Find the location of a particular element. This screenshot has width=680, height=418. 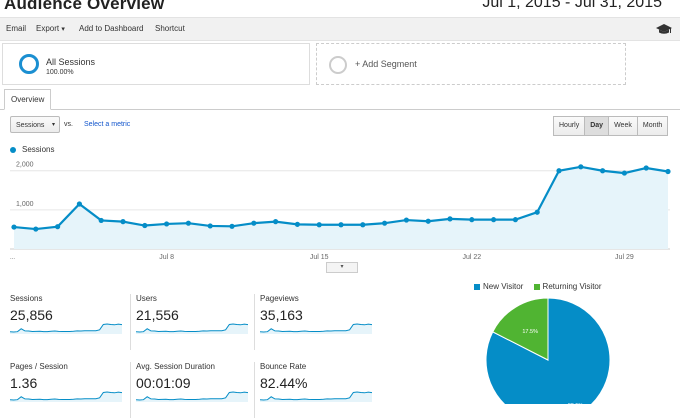

pie-legend: New Visitor Returning Visitor is located at coordinates (538, 286).